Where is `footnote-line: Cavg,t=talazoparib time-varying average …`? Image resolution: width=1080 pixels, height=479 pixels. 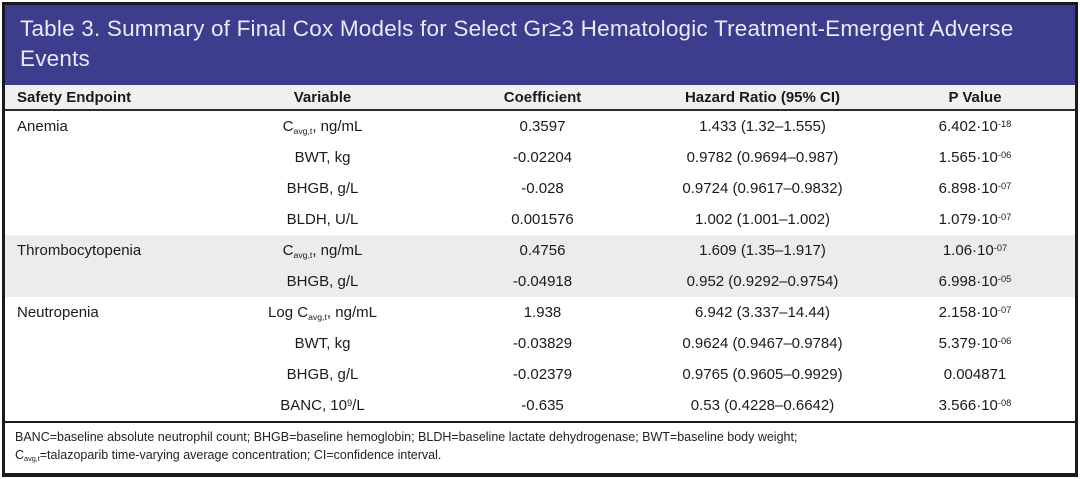
footnote-line: Cavg,t=talazoparib time-varying average … is located at coordinates (228, 455).